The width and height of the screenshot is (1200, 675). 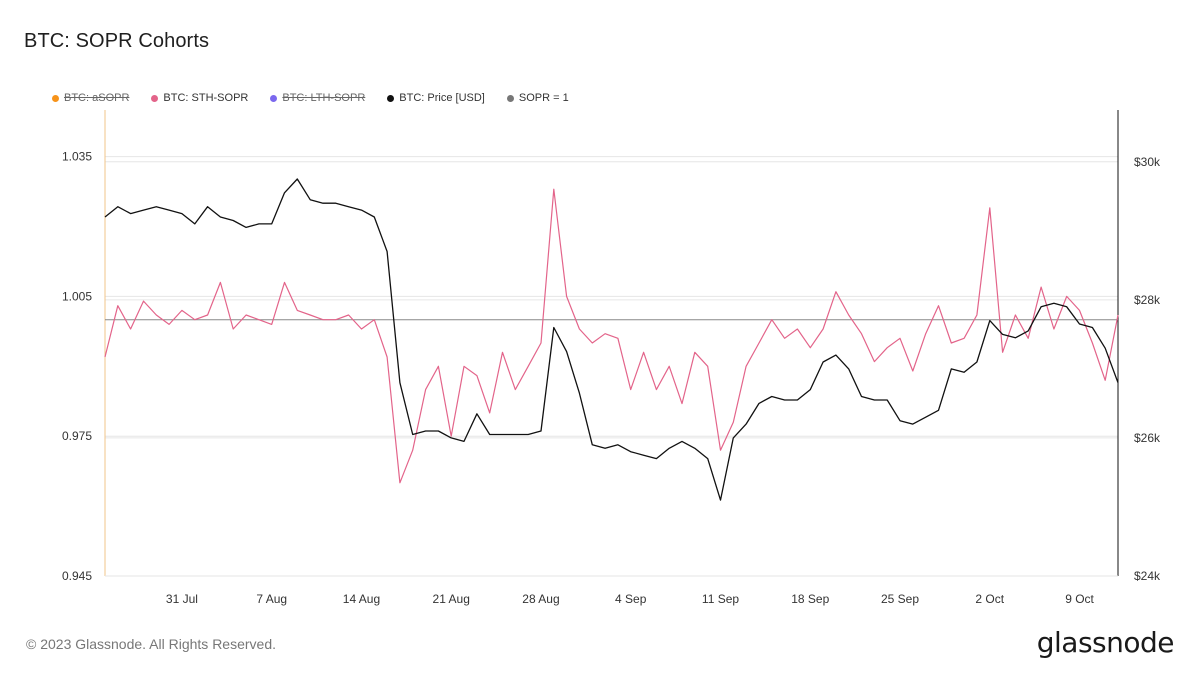 What do you see at coordinates (151, 644) in the screenshot?
I see `copyright-footer: © 2023 Glassnode. All Rights Reserved.` at bounding box center [151, 644].